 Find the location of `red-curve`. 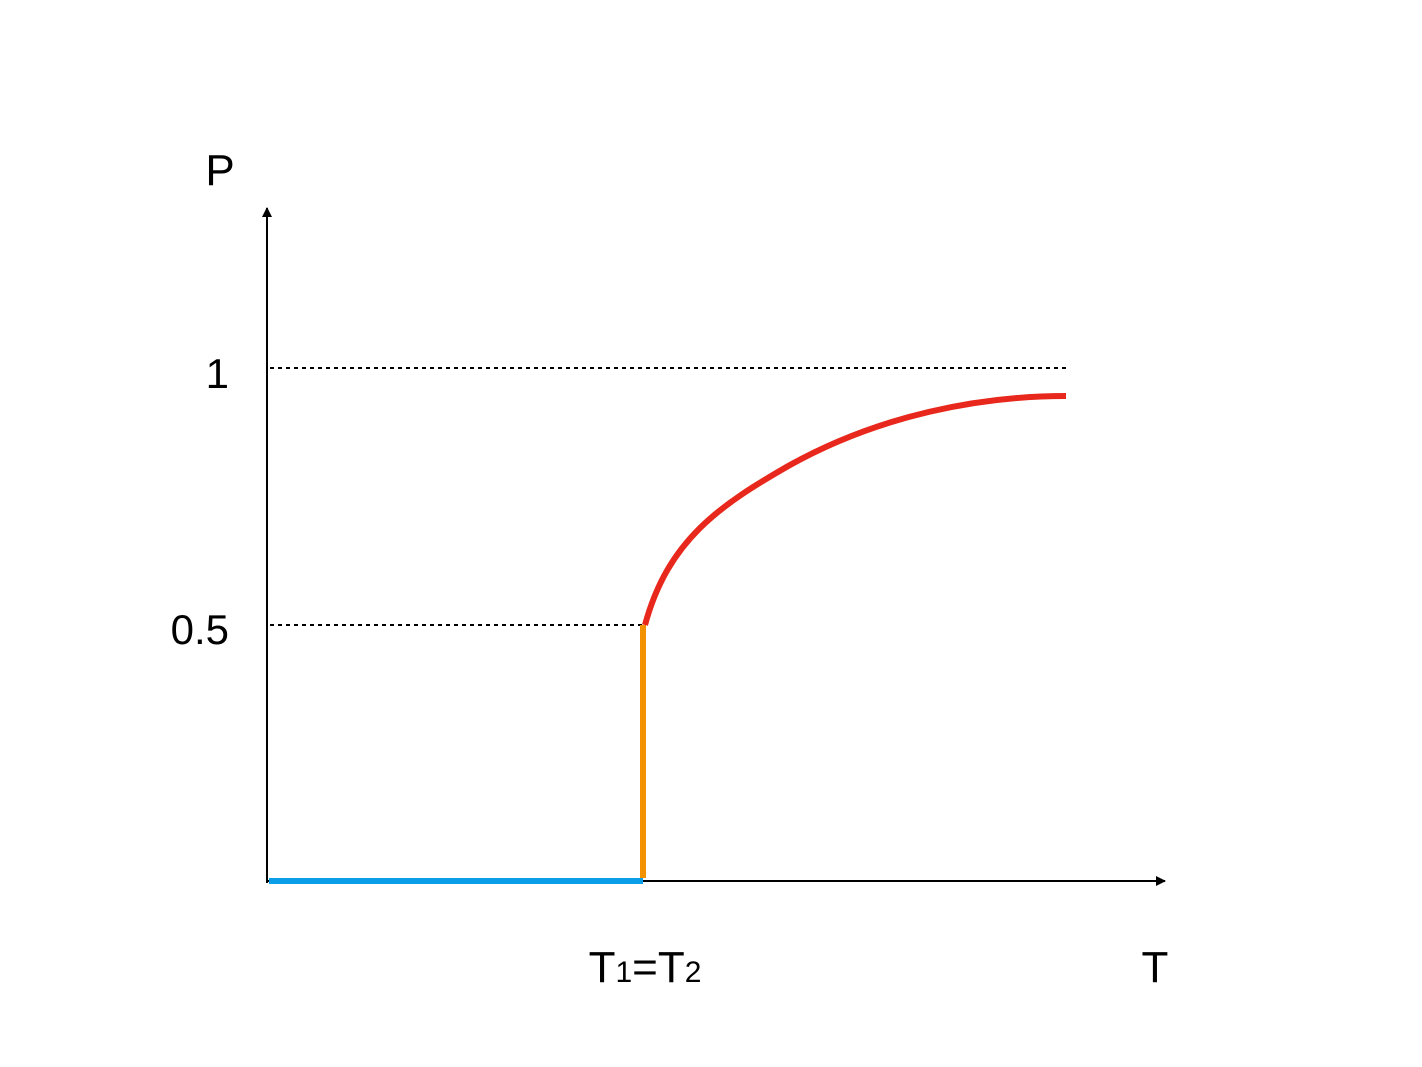

red-curve is located at coordinates (854, 509).